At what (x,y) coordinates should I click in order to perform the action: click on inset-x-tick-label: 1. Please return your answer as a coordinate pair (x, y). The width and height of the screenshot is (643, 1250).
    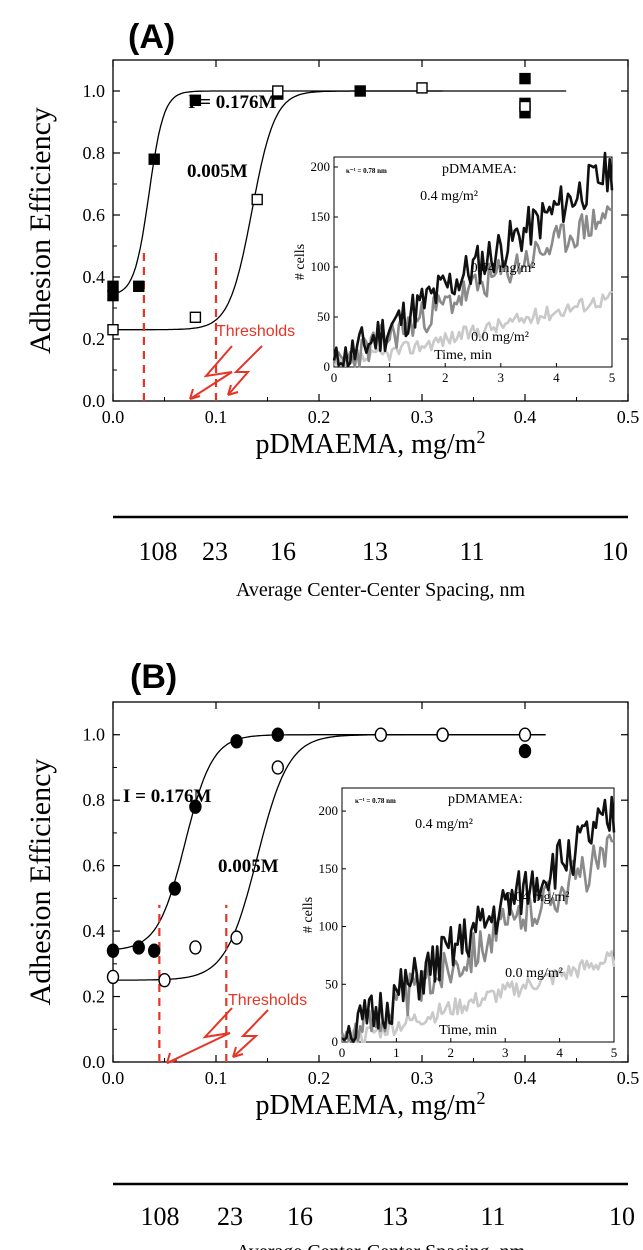
    Looking at the image, I should click on (389, 377).